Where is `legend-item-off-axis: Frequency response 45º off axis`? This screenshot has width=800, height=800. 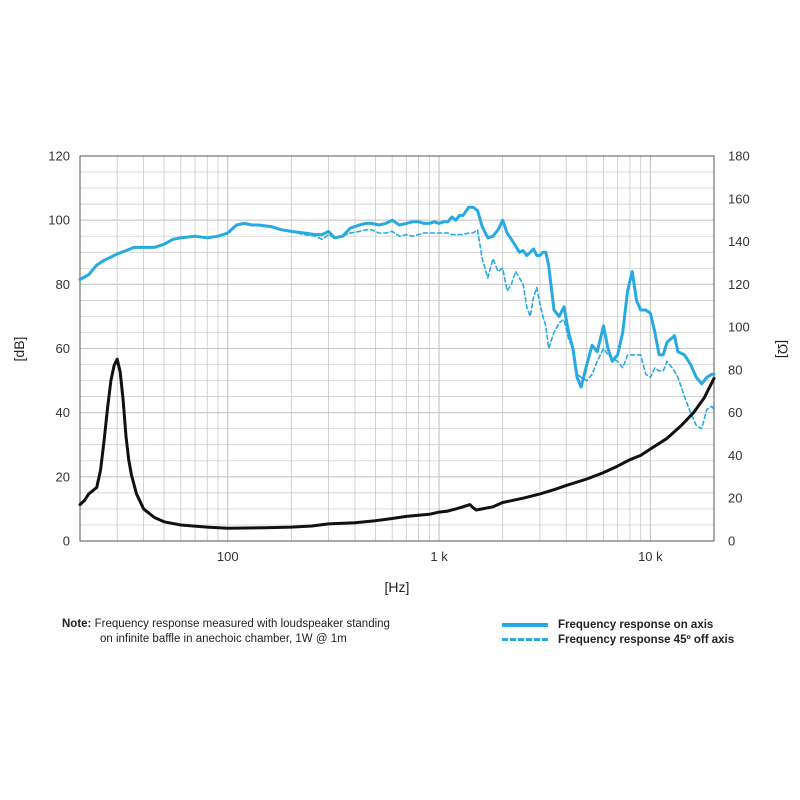 legend-item-off-axis: Frequency response 45º off axis is located at coordinates (618, 639).